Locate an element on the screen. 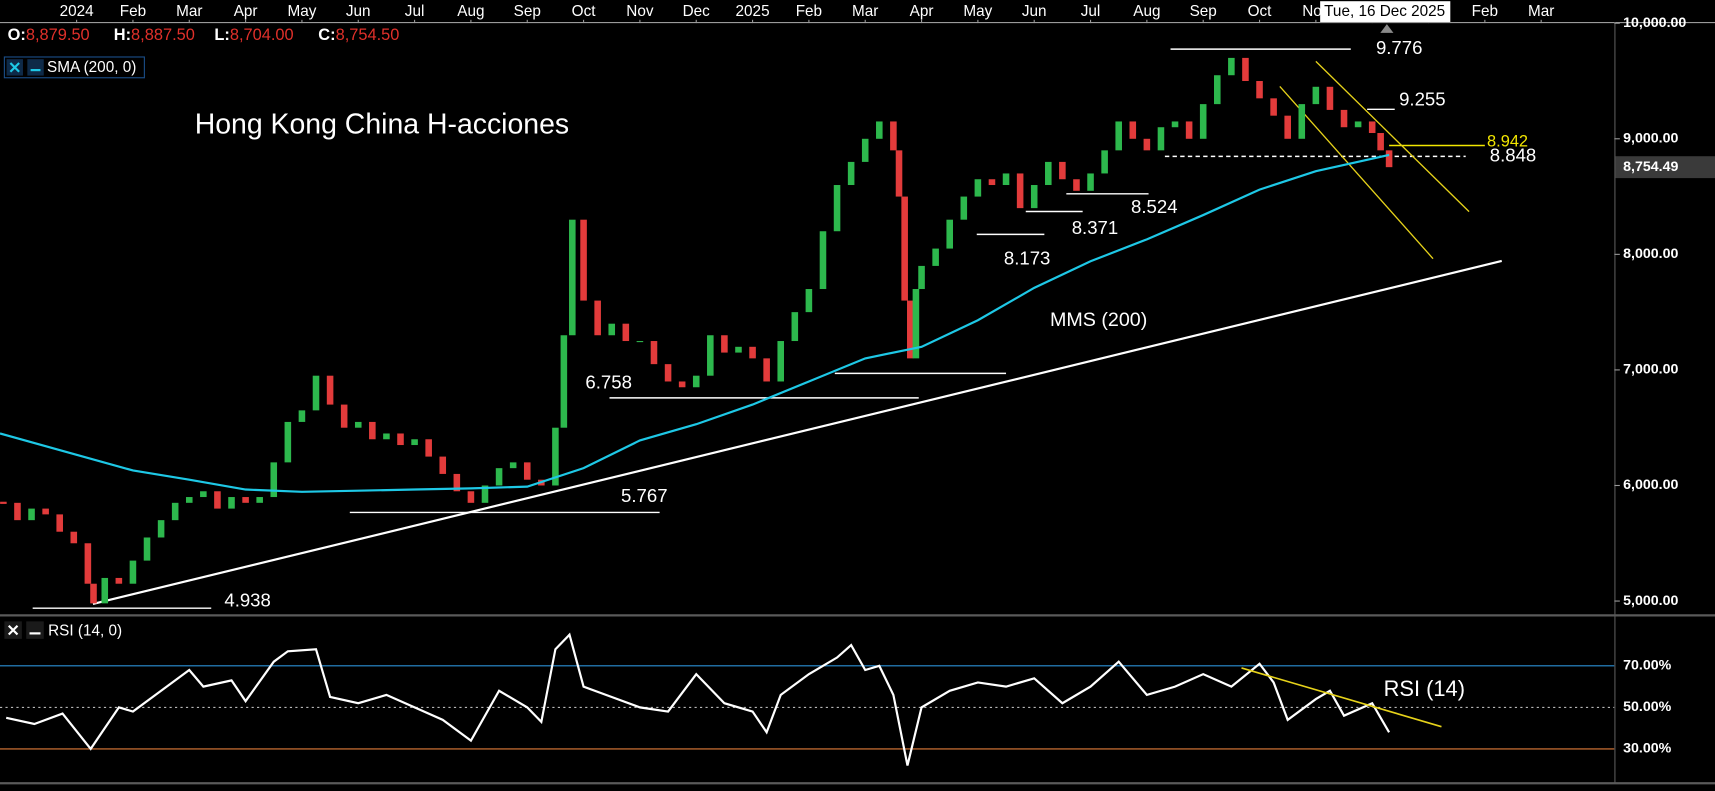  ohlc-value: 8,887.50 is located at coordinates (163, 36).